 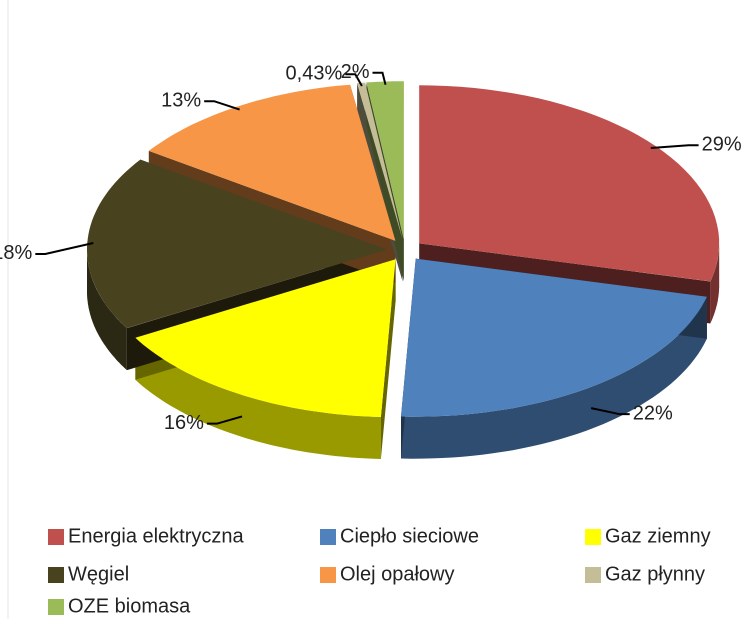 What do you see at coordinates (658, 536) in the screenshot?
I see `legend-label: Gaz ziemny` at bounding box center [658, 536].